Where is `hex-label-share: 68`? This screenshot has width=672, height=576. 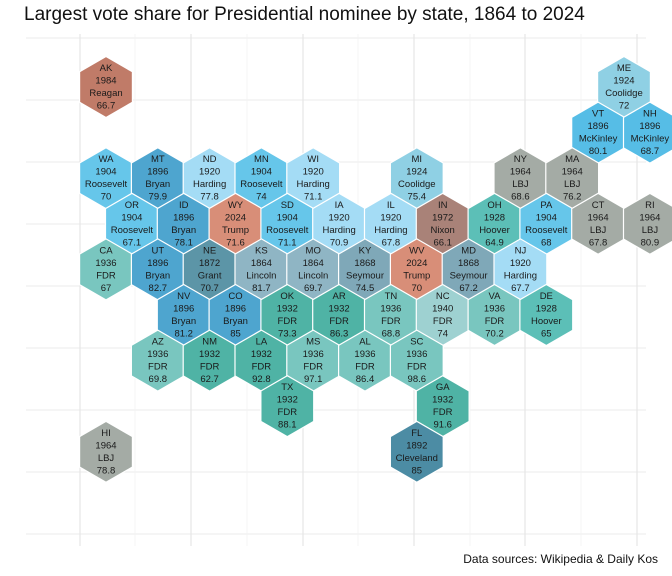 hex-label-share: 68 is located at coordinates (546, 242).